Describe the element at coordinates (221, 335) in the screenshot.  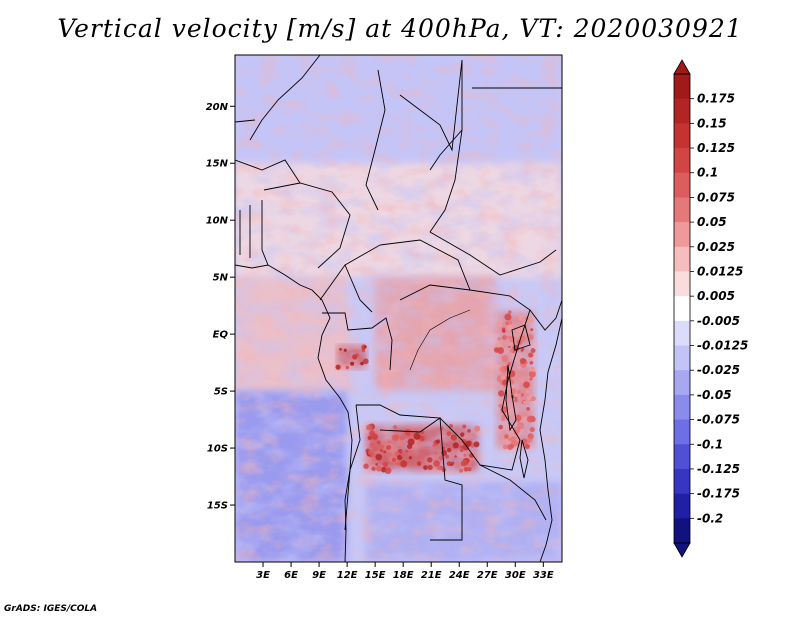
I see `y-tick-label: EQ` at that location.